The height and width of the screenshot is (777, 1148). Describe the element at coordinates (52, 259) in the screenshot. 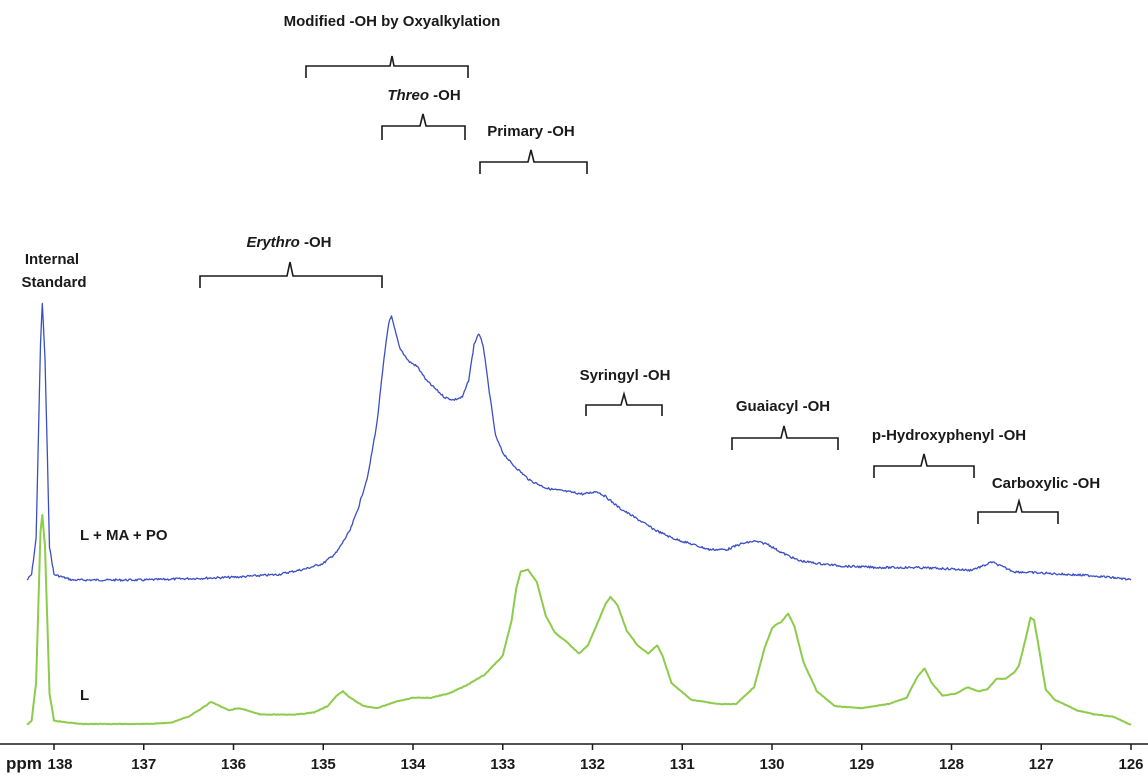

I see `internal-standard-line-1: Internal` at that location.